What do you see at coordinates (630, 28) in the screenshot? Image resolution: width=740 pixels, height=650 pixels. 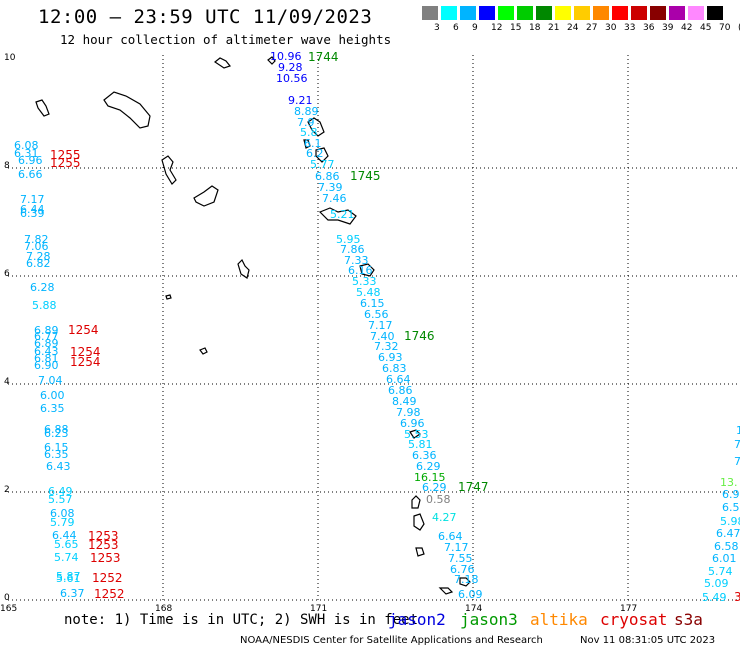 I see `legend-label: 33` at bounding box center [630, 28].